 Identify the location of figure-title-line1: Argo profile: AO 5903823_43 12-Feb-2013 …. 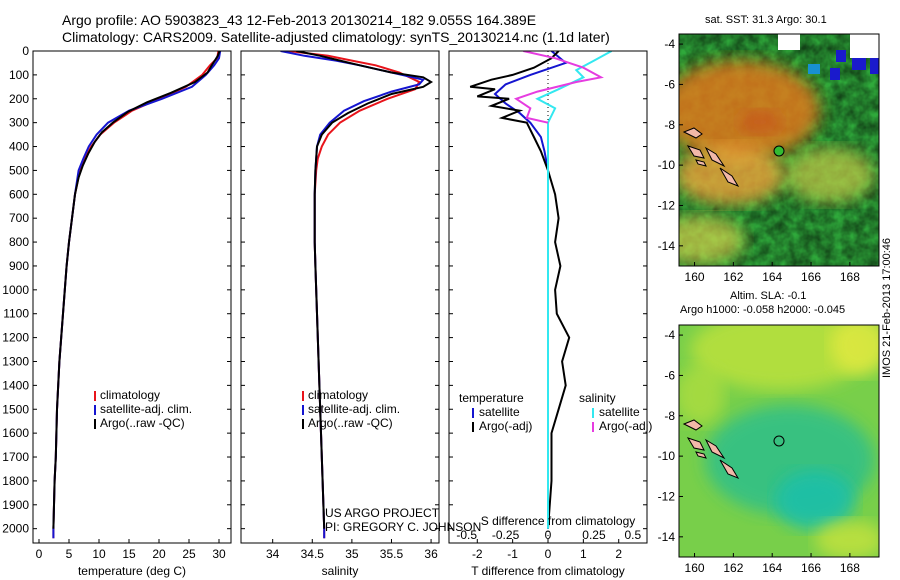
(299, 20).